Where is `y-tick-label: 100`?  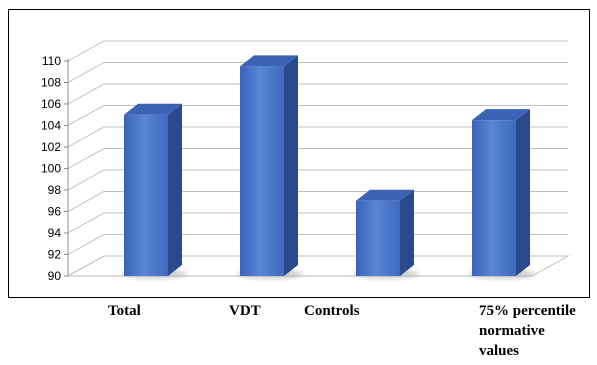
y-tick-label: 100 is located at coordinates (51, 169).